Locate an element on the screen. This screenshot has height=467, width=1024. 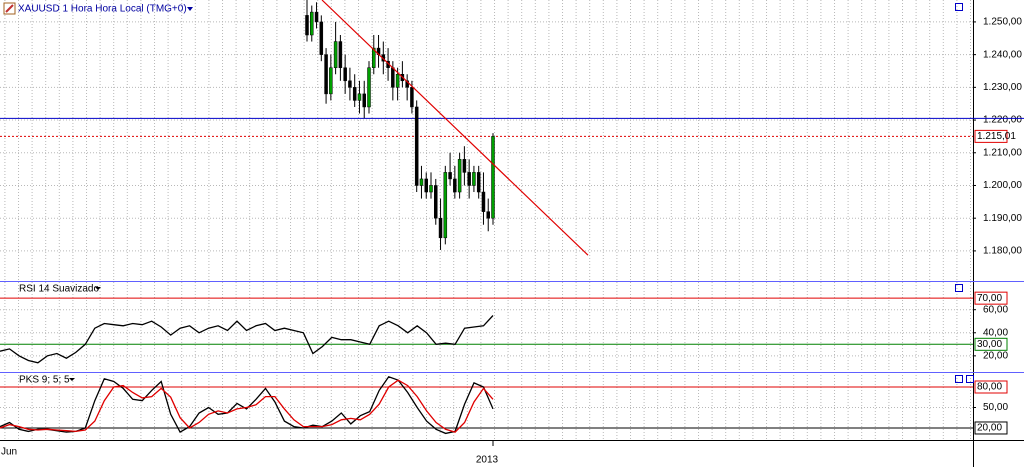
y-tick-label: 60,00 is located at coordinates (995, 309).